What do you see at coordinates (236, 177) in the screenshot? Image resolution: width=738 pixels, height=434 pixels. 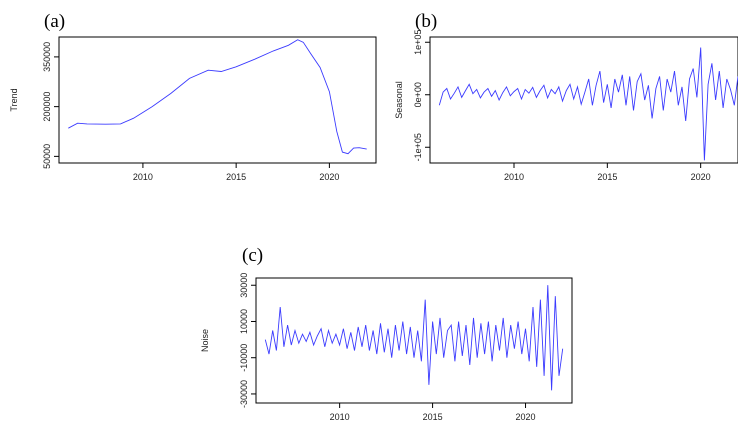 I see `x-tick-label-trend-1: 2015` at bounding box center [236, 177].